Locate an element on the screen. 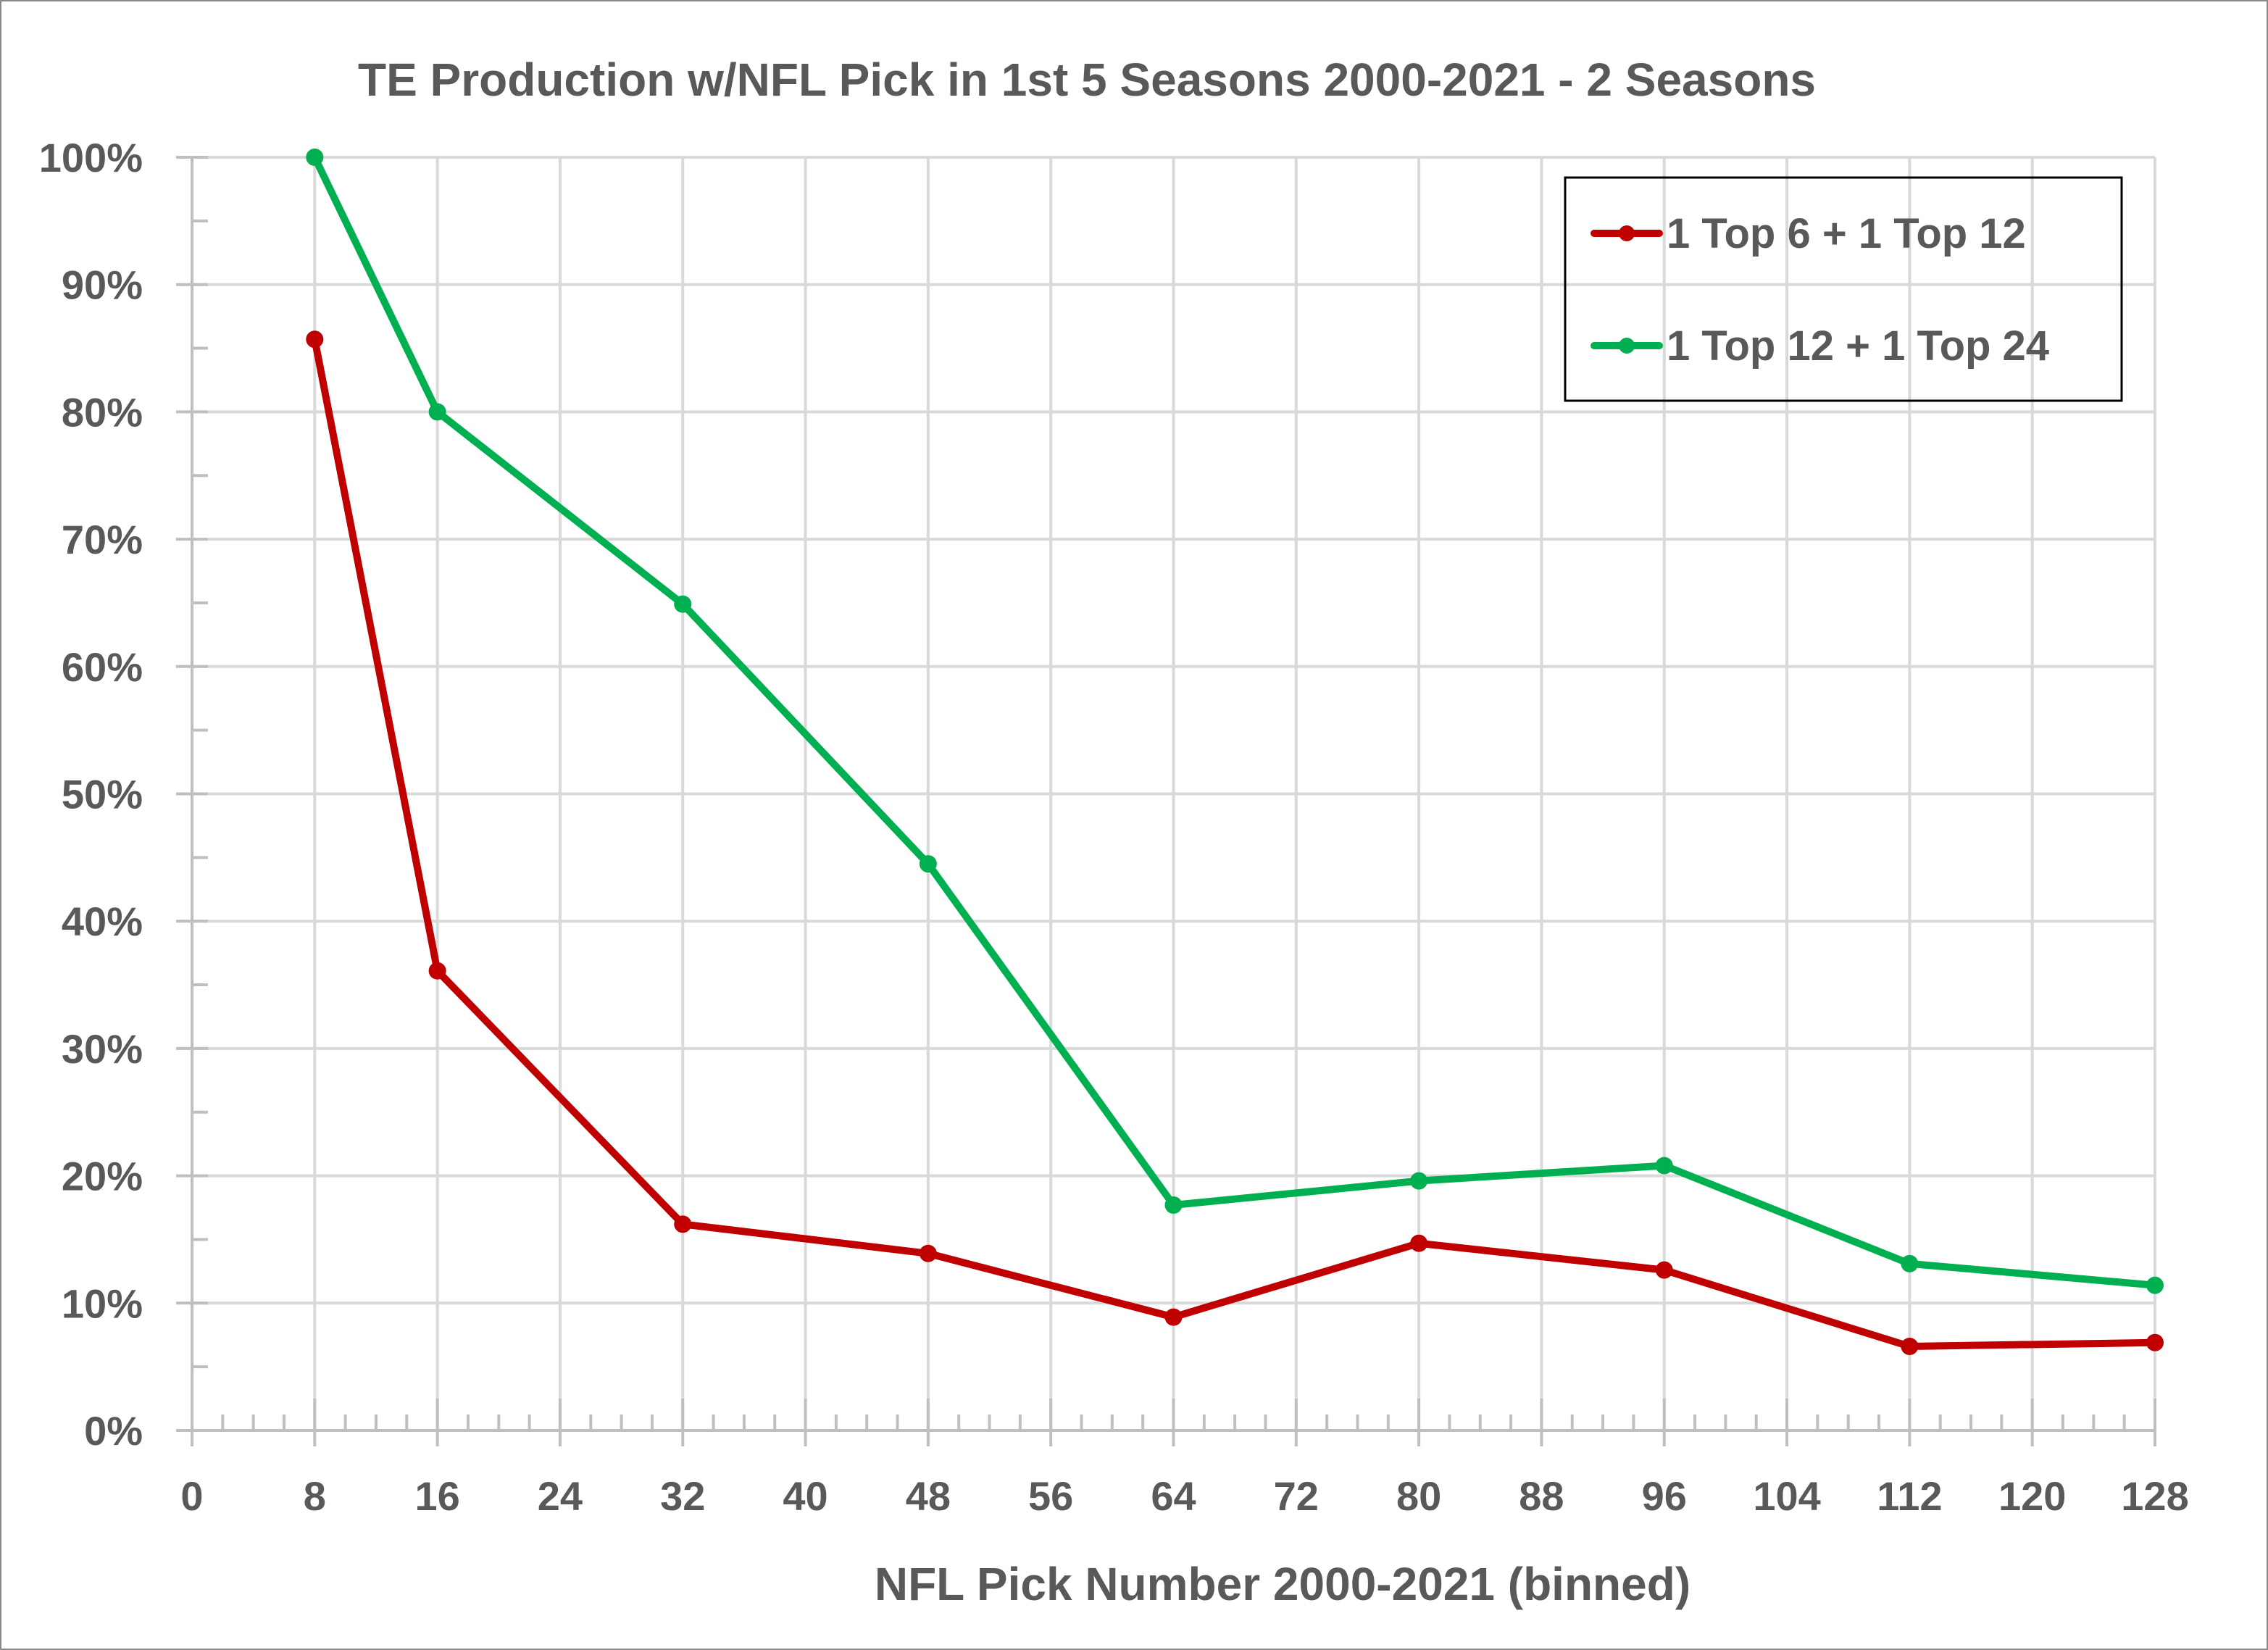  legend-label-series-1: 1 Top 6 + 1 Top 12 is located at coordinates (1847, 233).